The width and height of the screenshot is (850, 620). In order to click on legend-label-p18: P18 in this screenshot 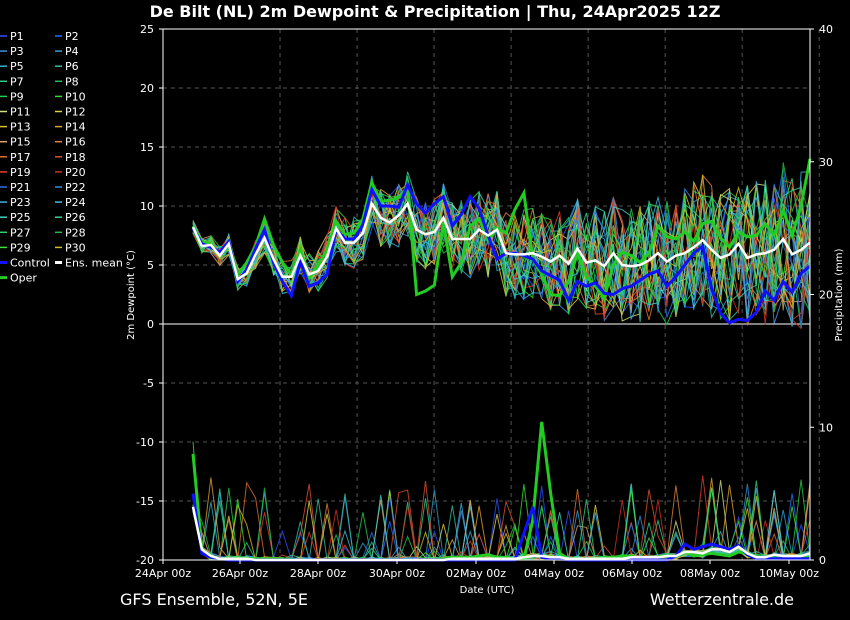, I will do `click(75, 157)`.